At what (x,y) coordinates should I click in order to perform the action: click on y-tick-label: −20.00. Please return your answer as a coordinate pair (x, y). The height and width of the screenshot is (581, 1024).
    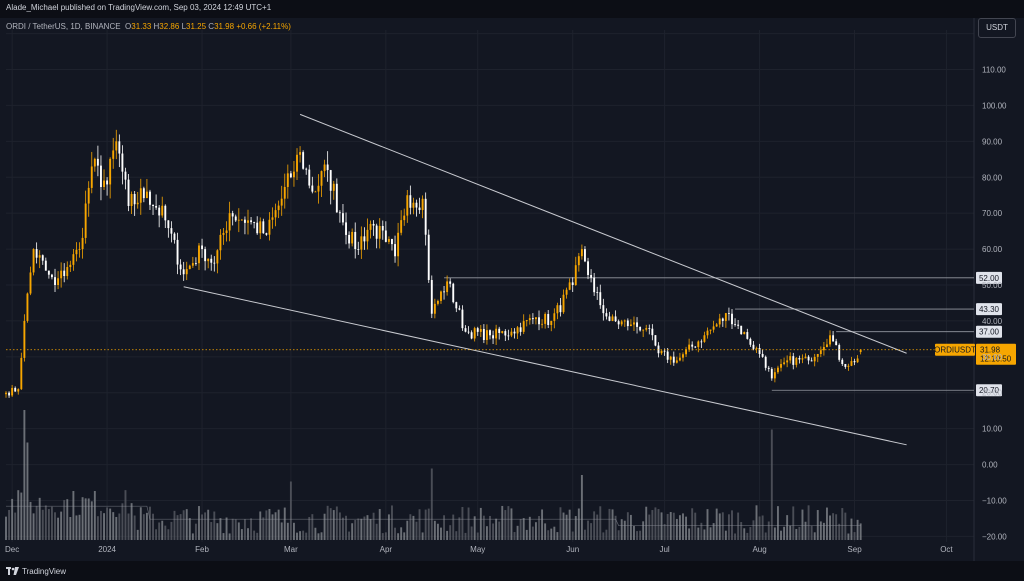
    Looking at the image, I should click on (994, 536).